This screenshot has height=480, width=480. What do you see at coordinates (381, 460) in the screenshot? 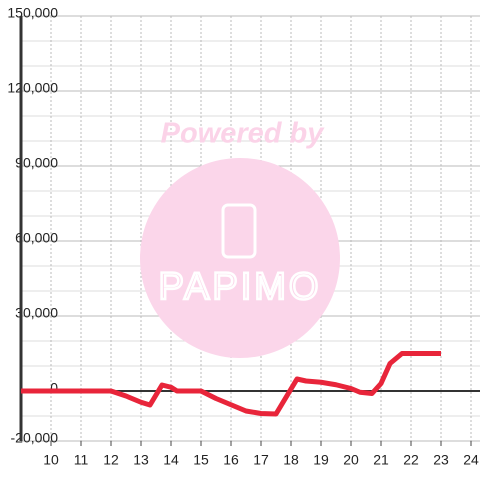
I see `x-tick-label: 21` at bounding box center [381, 460].